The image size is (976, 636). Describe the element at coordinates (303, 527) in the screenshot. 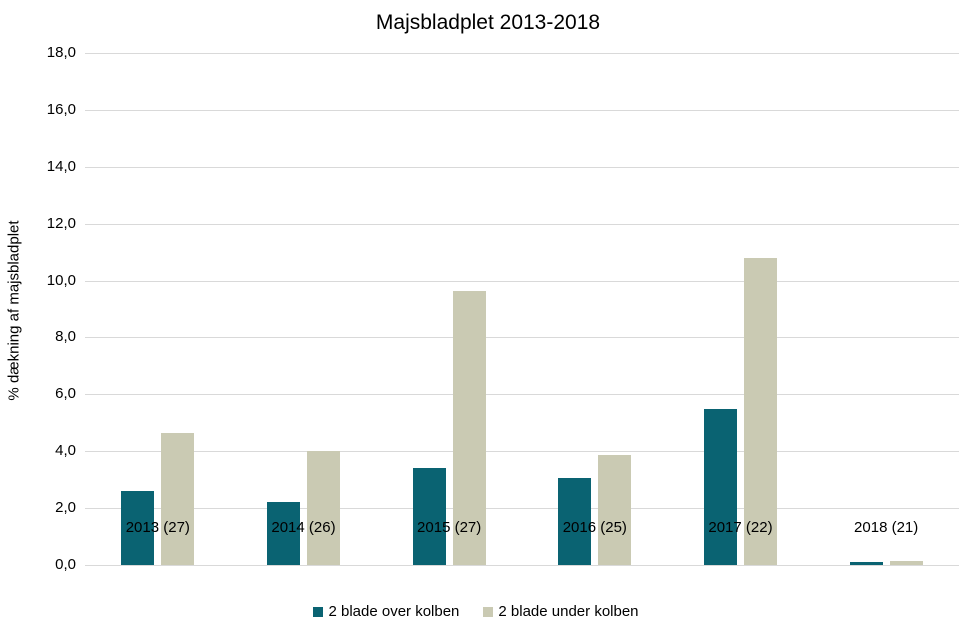

I see `x-tick-label: 2014 (26)` at that location.